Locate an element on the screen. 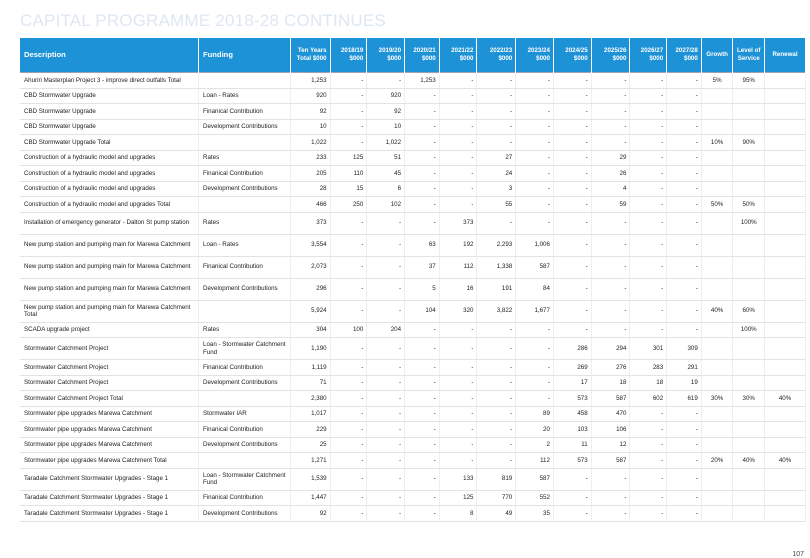 The image size is (810, 558). cell-ten-years-total: 92 is located at coordinates (310, 513).